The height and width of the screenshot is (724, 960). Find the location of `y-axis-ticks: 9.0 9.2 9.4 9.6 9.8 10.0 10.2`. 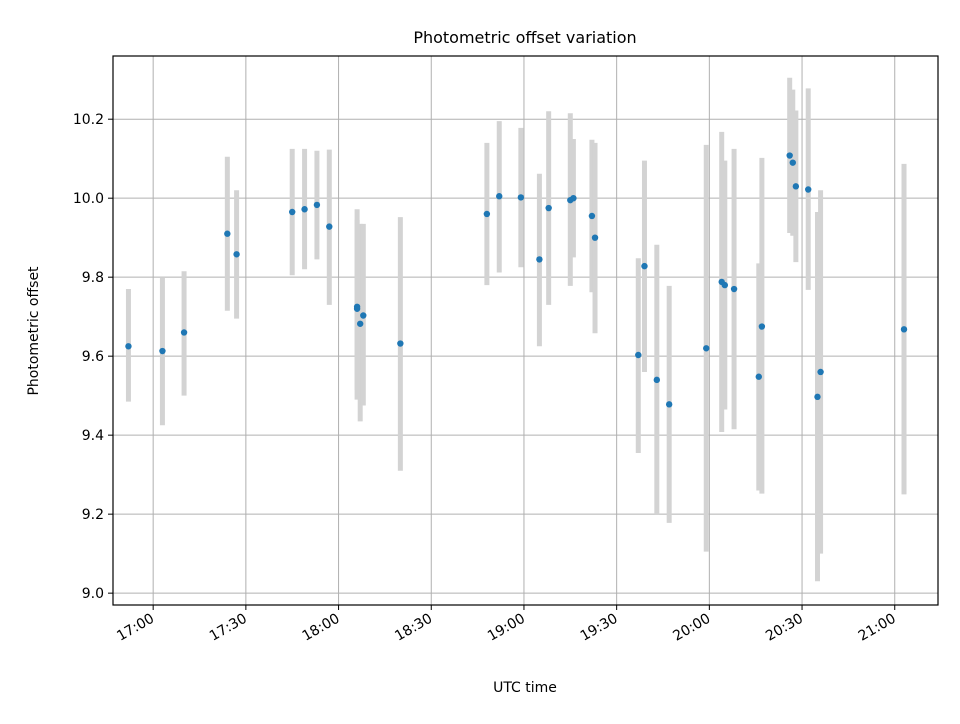

y-axis-ticks: 9.0 9.2 9.4 9.6 9.8 10.0 10.2 is located at coordinates (93, 357).